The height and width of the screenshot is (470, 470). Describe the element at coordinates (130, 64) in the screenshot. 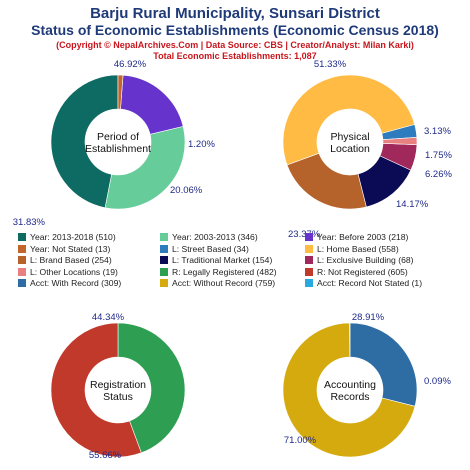

I see `percent-label: 46.92%` at that location.